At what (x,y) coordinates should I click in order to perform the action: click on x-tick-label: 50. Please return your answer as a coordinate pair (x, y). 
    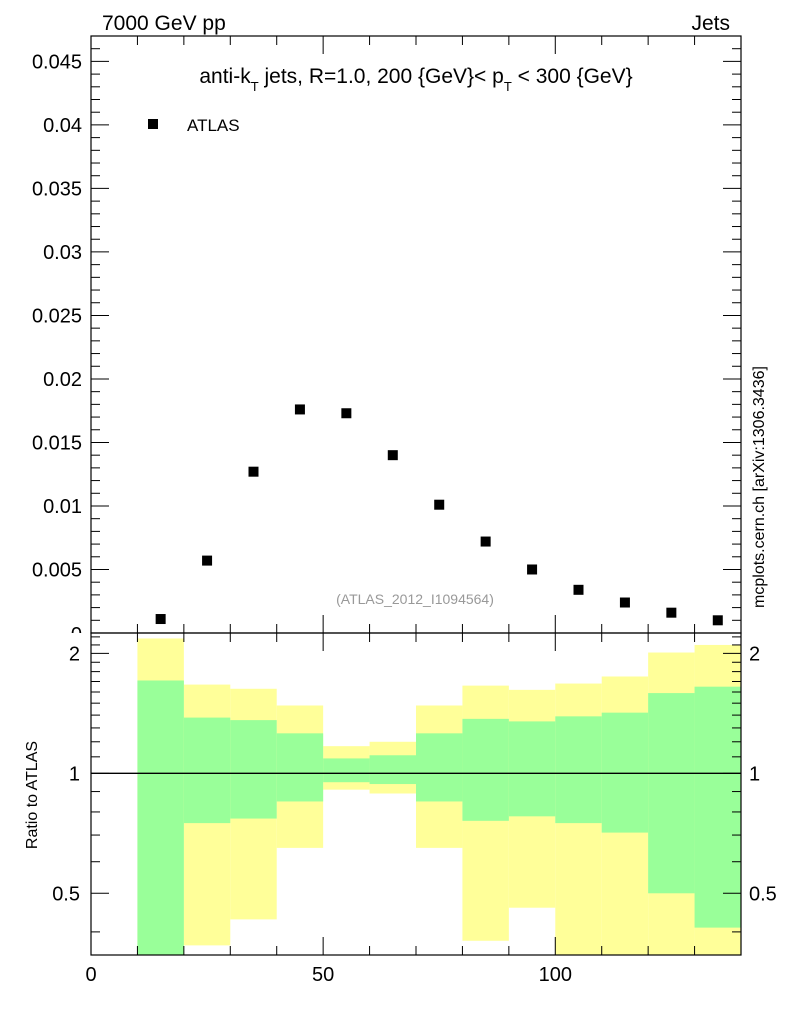
    Looking at the image, I should click on (323, 975).